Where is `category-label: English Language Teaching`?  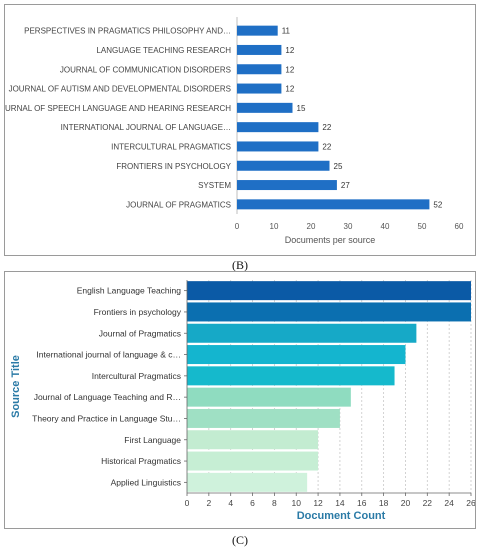 category-label: English Language Teaching is located at coordinates (129, 291).